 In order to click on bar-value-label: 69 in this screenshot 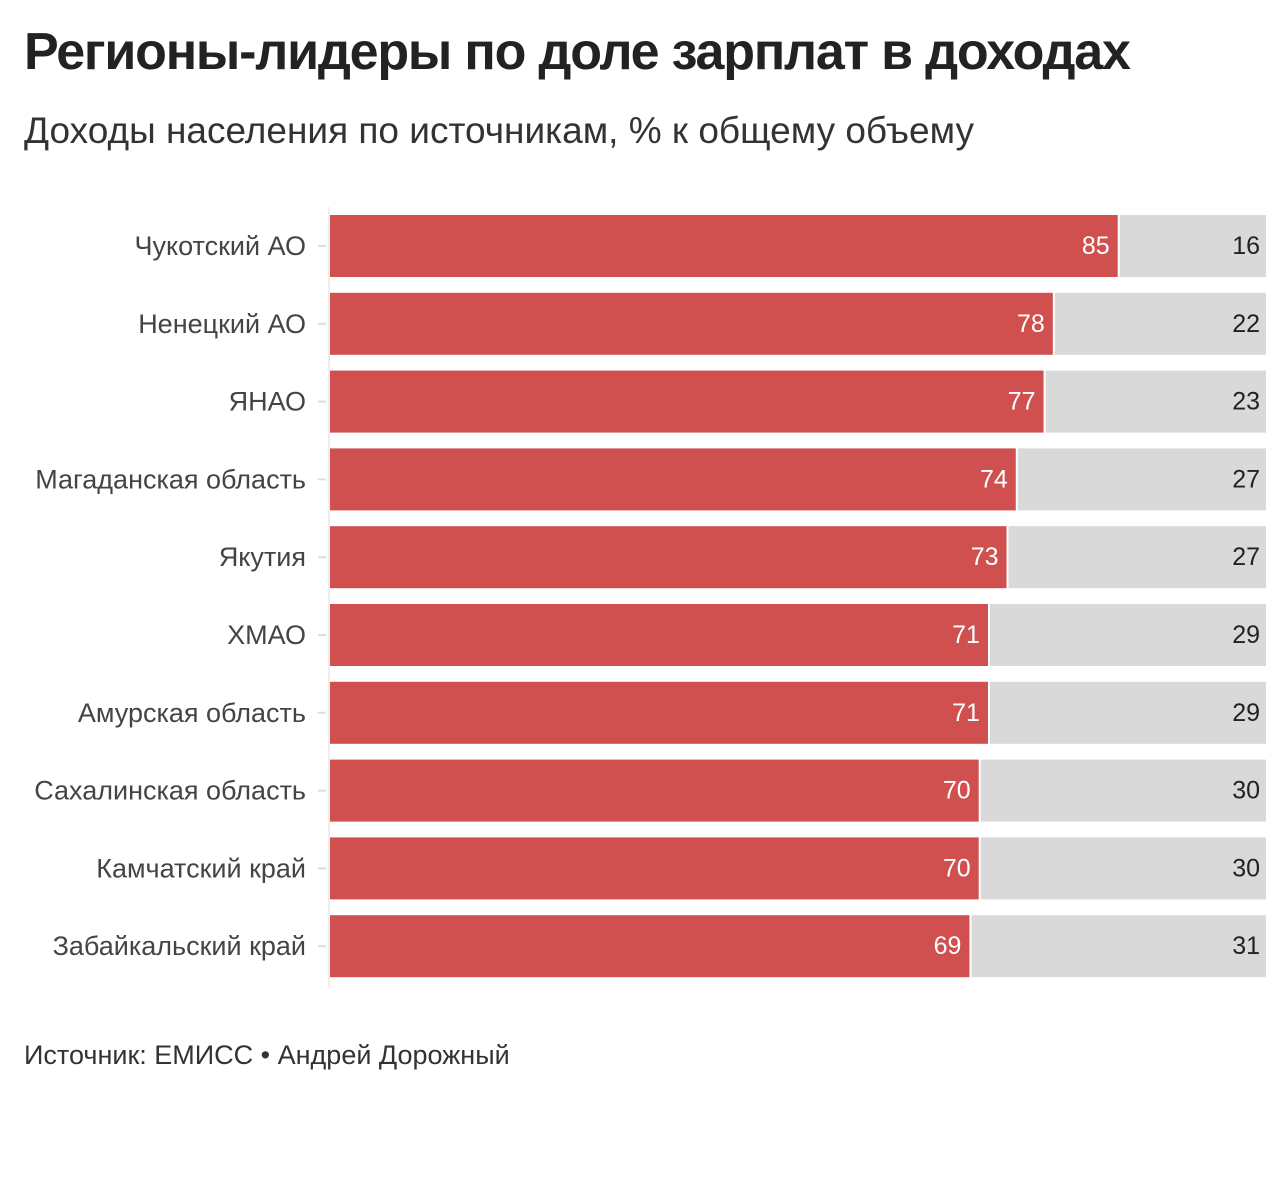, I will do `click(948, 946)`.